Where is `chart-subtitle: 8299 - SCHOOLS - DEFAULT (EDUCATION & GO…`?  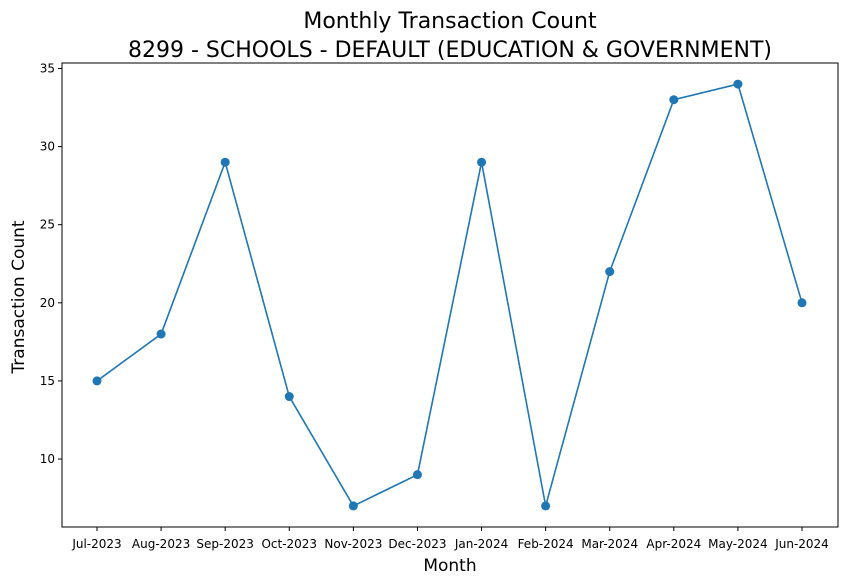
chart-subtitle: 8299 - SCHOOLS - DEFAULT (EDUCATION & GO… is located at coordinates (450, 50).